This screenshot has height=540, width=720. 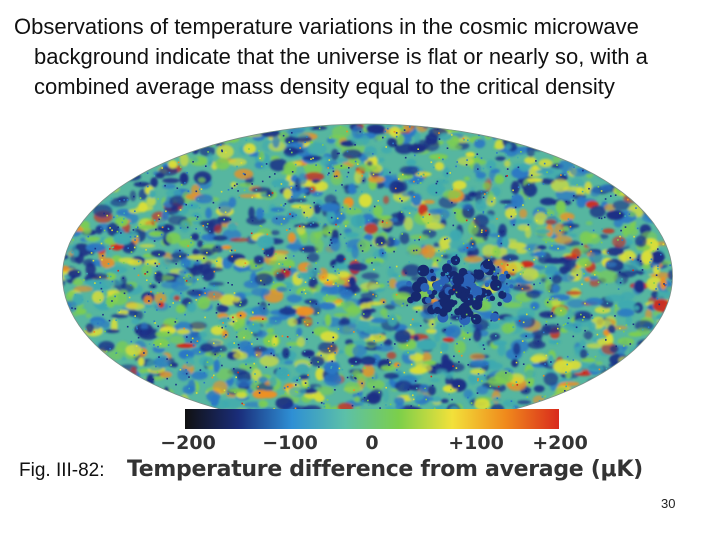 I want to click on figure-caption: Temperature difference from average (μK), so click(x=385, y=469).